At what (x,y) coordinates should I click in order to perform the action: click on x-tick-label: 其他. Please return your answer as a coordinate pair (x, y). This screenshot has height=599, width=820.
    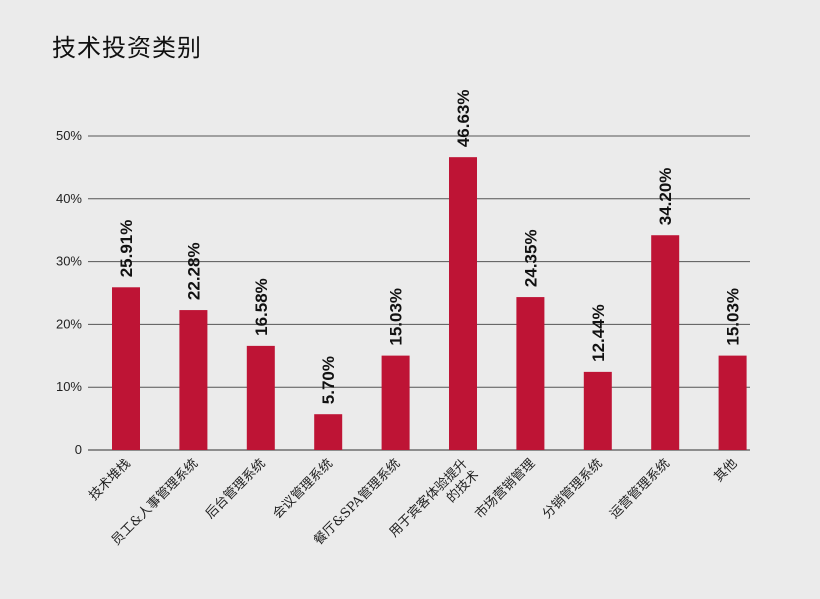
    Looking at the image, I should click on (725, 470).